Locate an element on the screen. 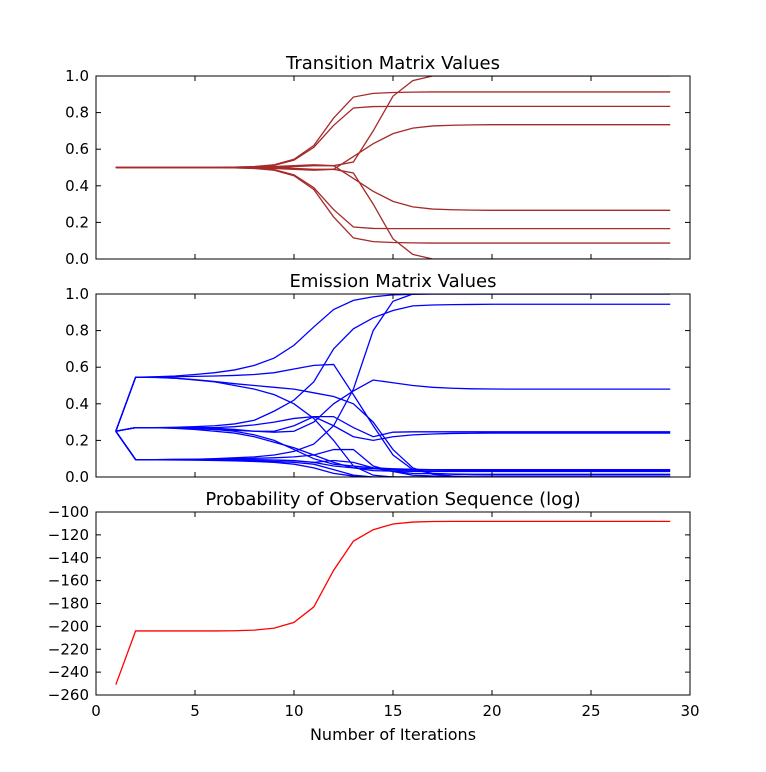 This screenshot has width=766, height=772. y-tick-label: −200 is located at coordinates (68, 626).